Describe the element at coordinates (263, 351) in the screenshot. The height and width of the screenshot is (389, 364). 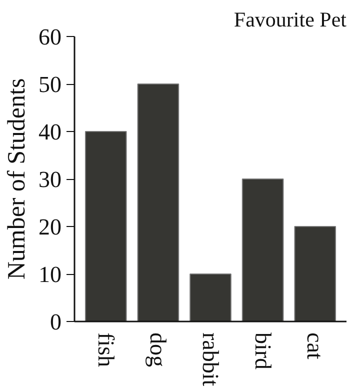
I see `x-tick-label: bird` at that location.